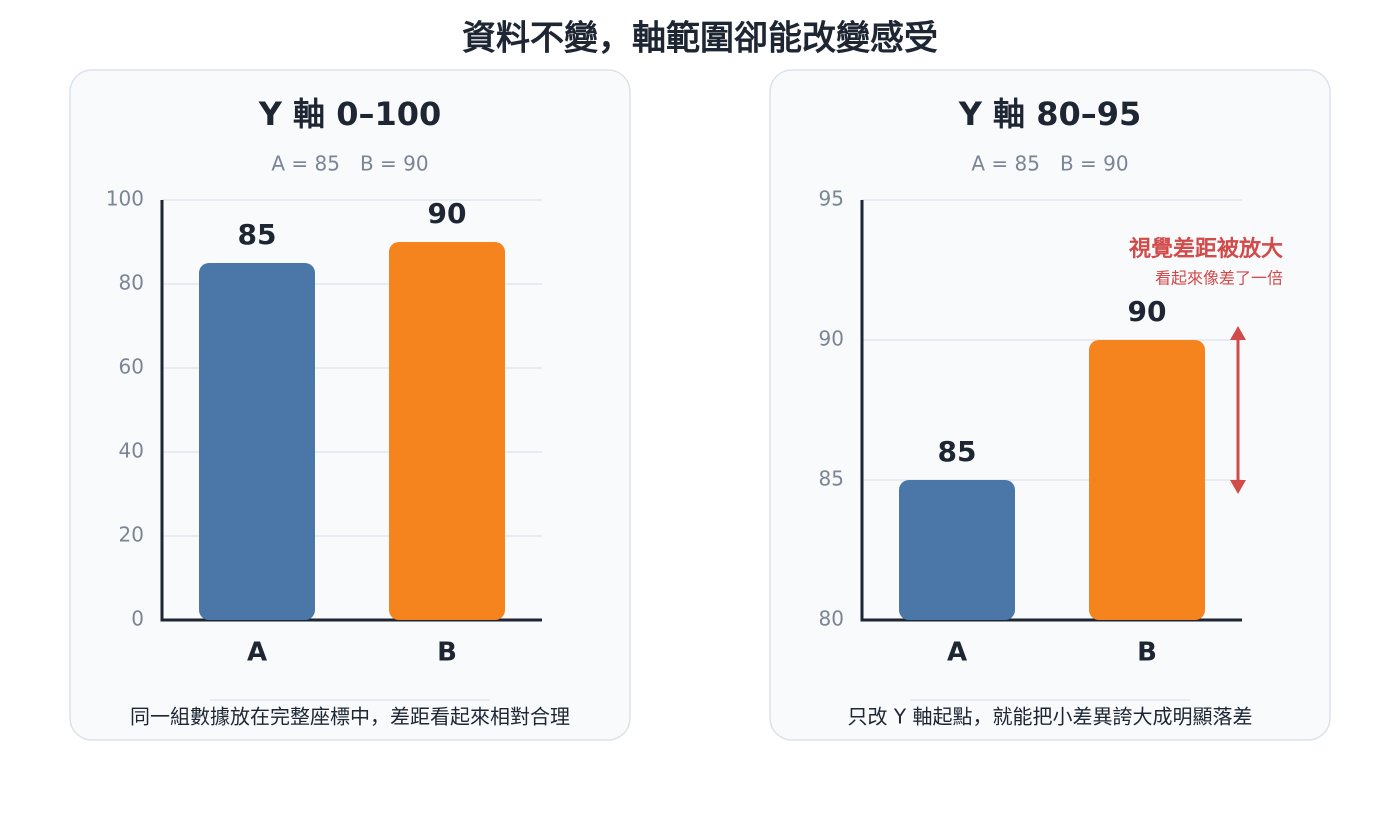  What do you see at coordinates (1050, 717) in the screenshot?
I see `caption: 只改 Y 軸起點，就能把小差異誇大成明顯落差` at bounding box center [1050, 717].